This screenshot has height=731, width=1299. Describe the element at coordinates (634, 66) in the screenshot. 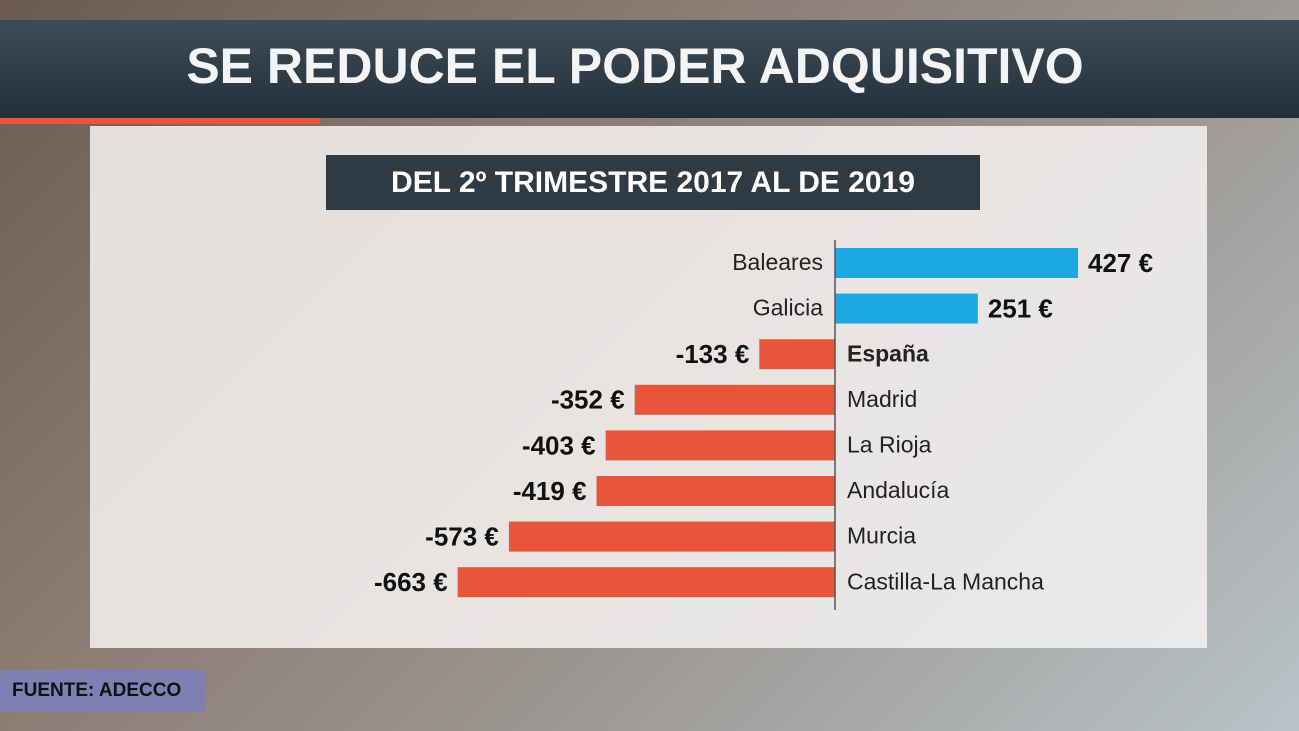

I see `chart-title: SE REDUCE EL PODER ADQUISITIVO` at that location.